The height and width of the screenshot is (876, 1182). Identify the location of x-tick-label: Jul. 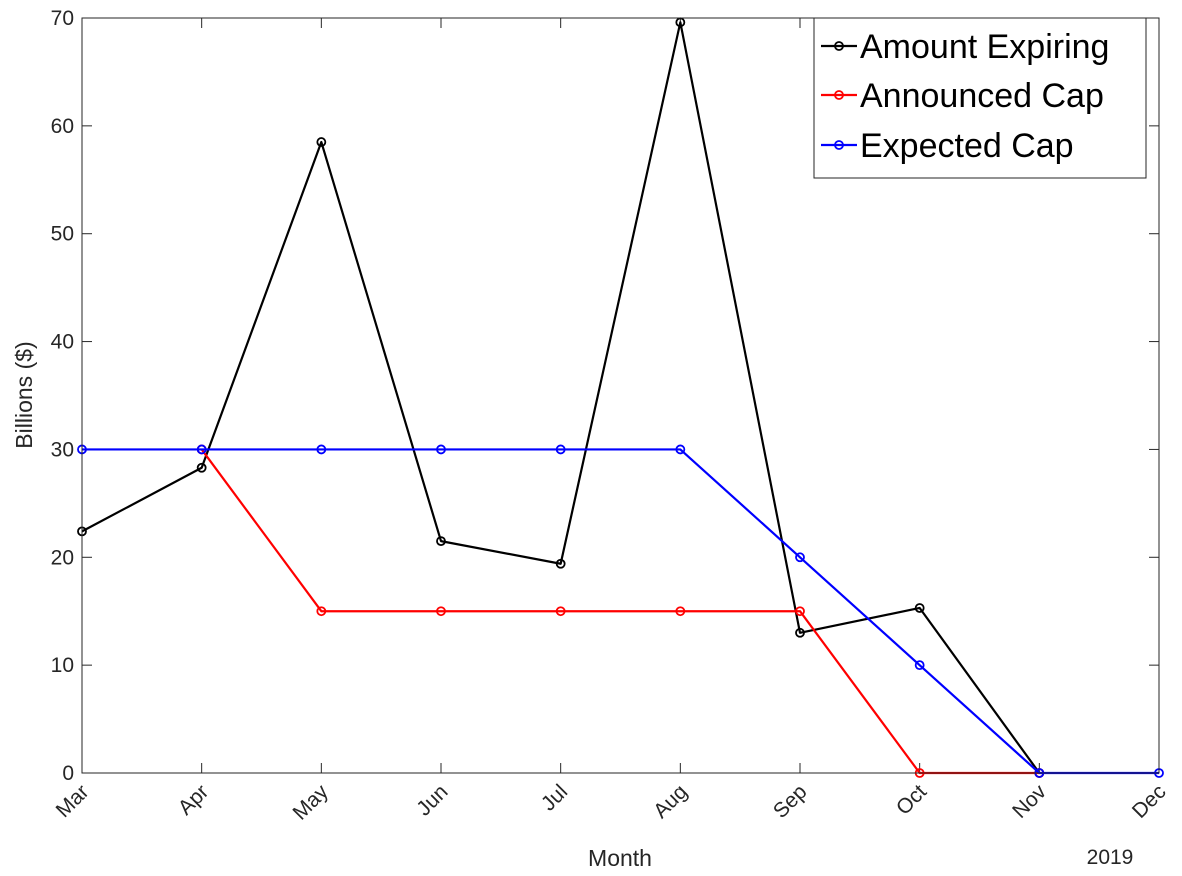
(554, 797).